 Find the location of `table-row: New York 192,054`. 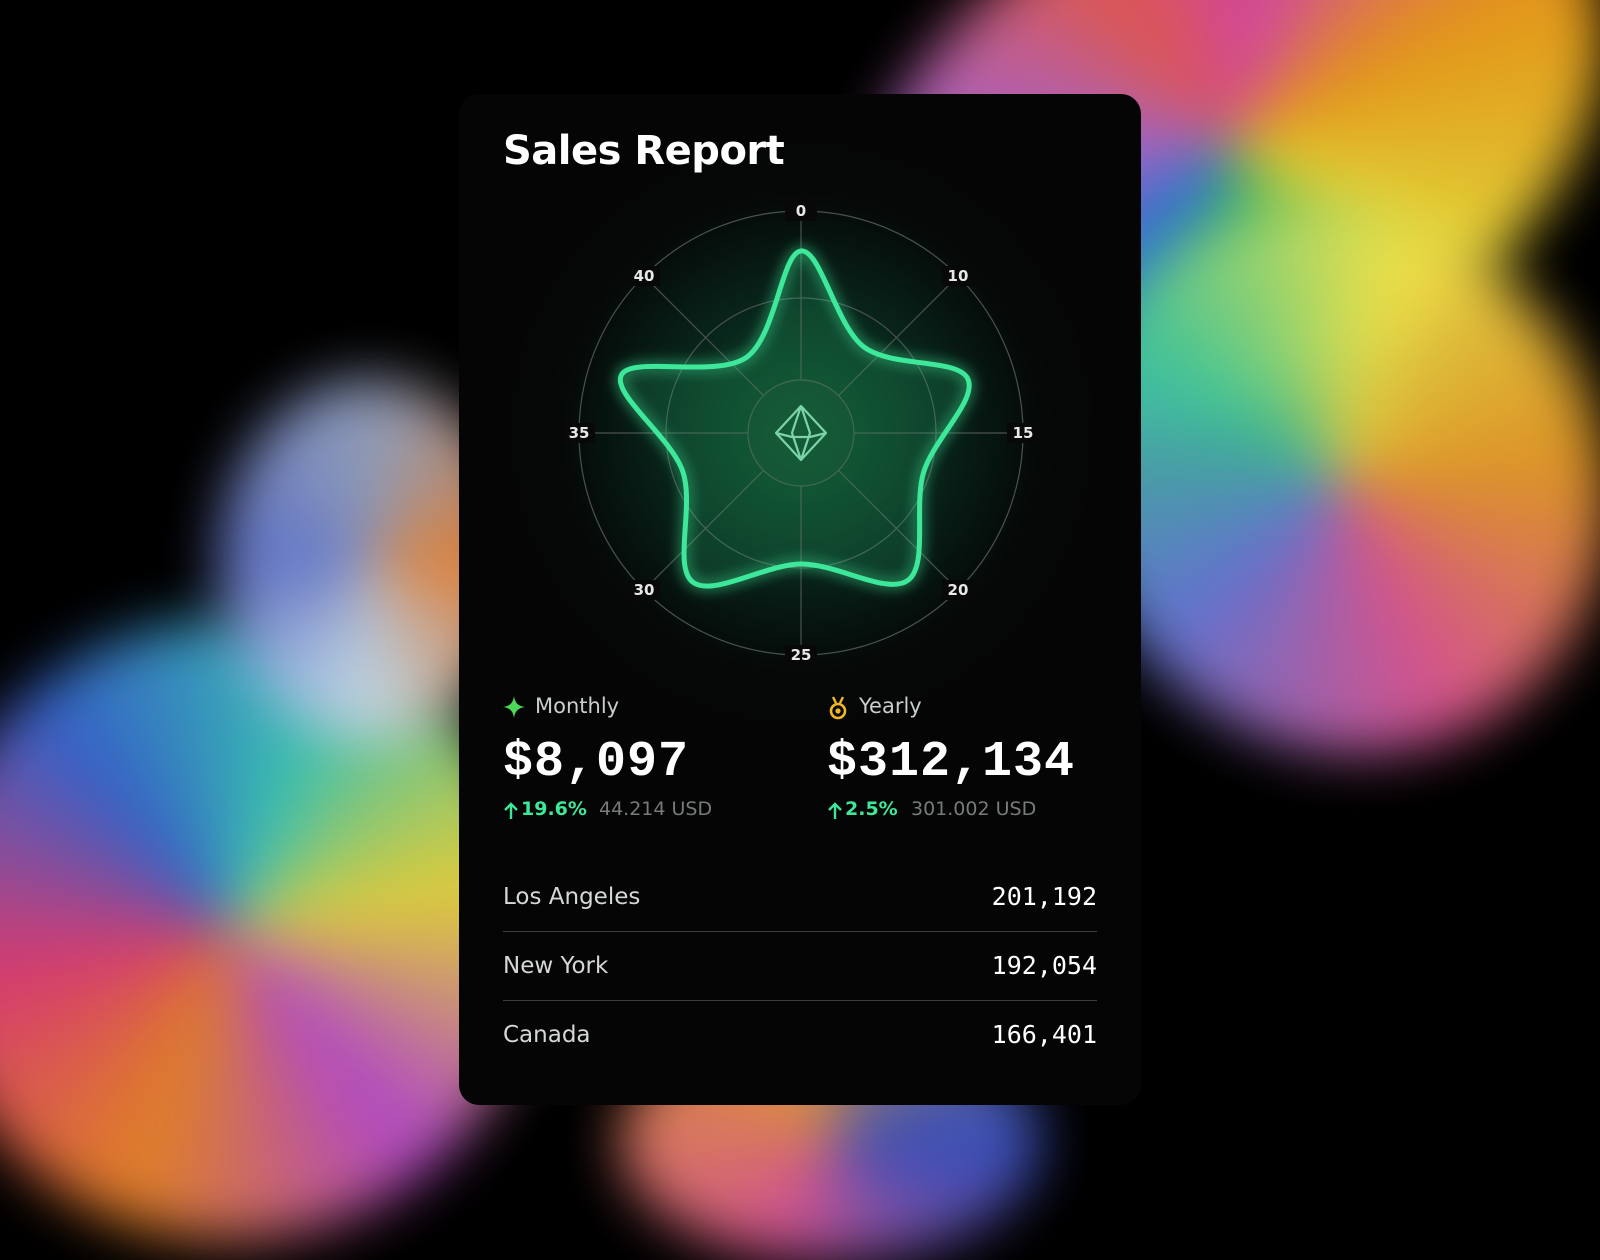

table-row: New York 192,054 is located at coordinates (800, 967).